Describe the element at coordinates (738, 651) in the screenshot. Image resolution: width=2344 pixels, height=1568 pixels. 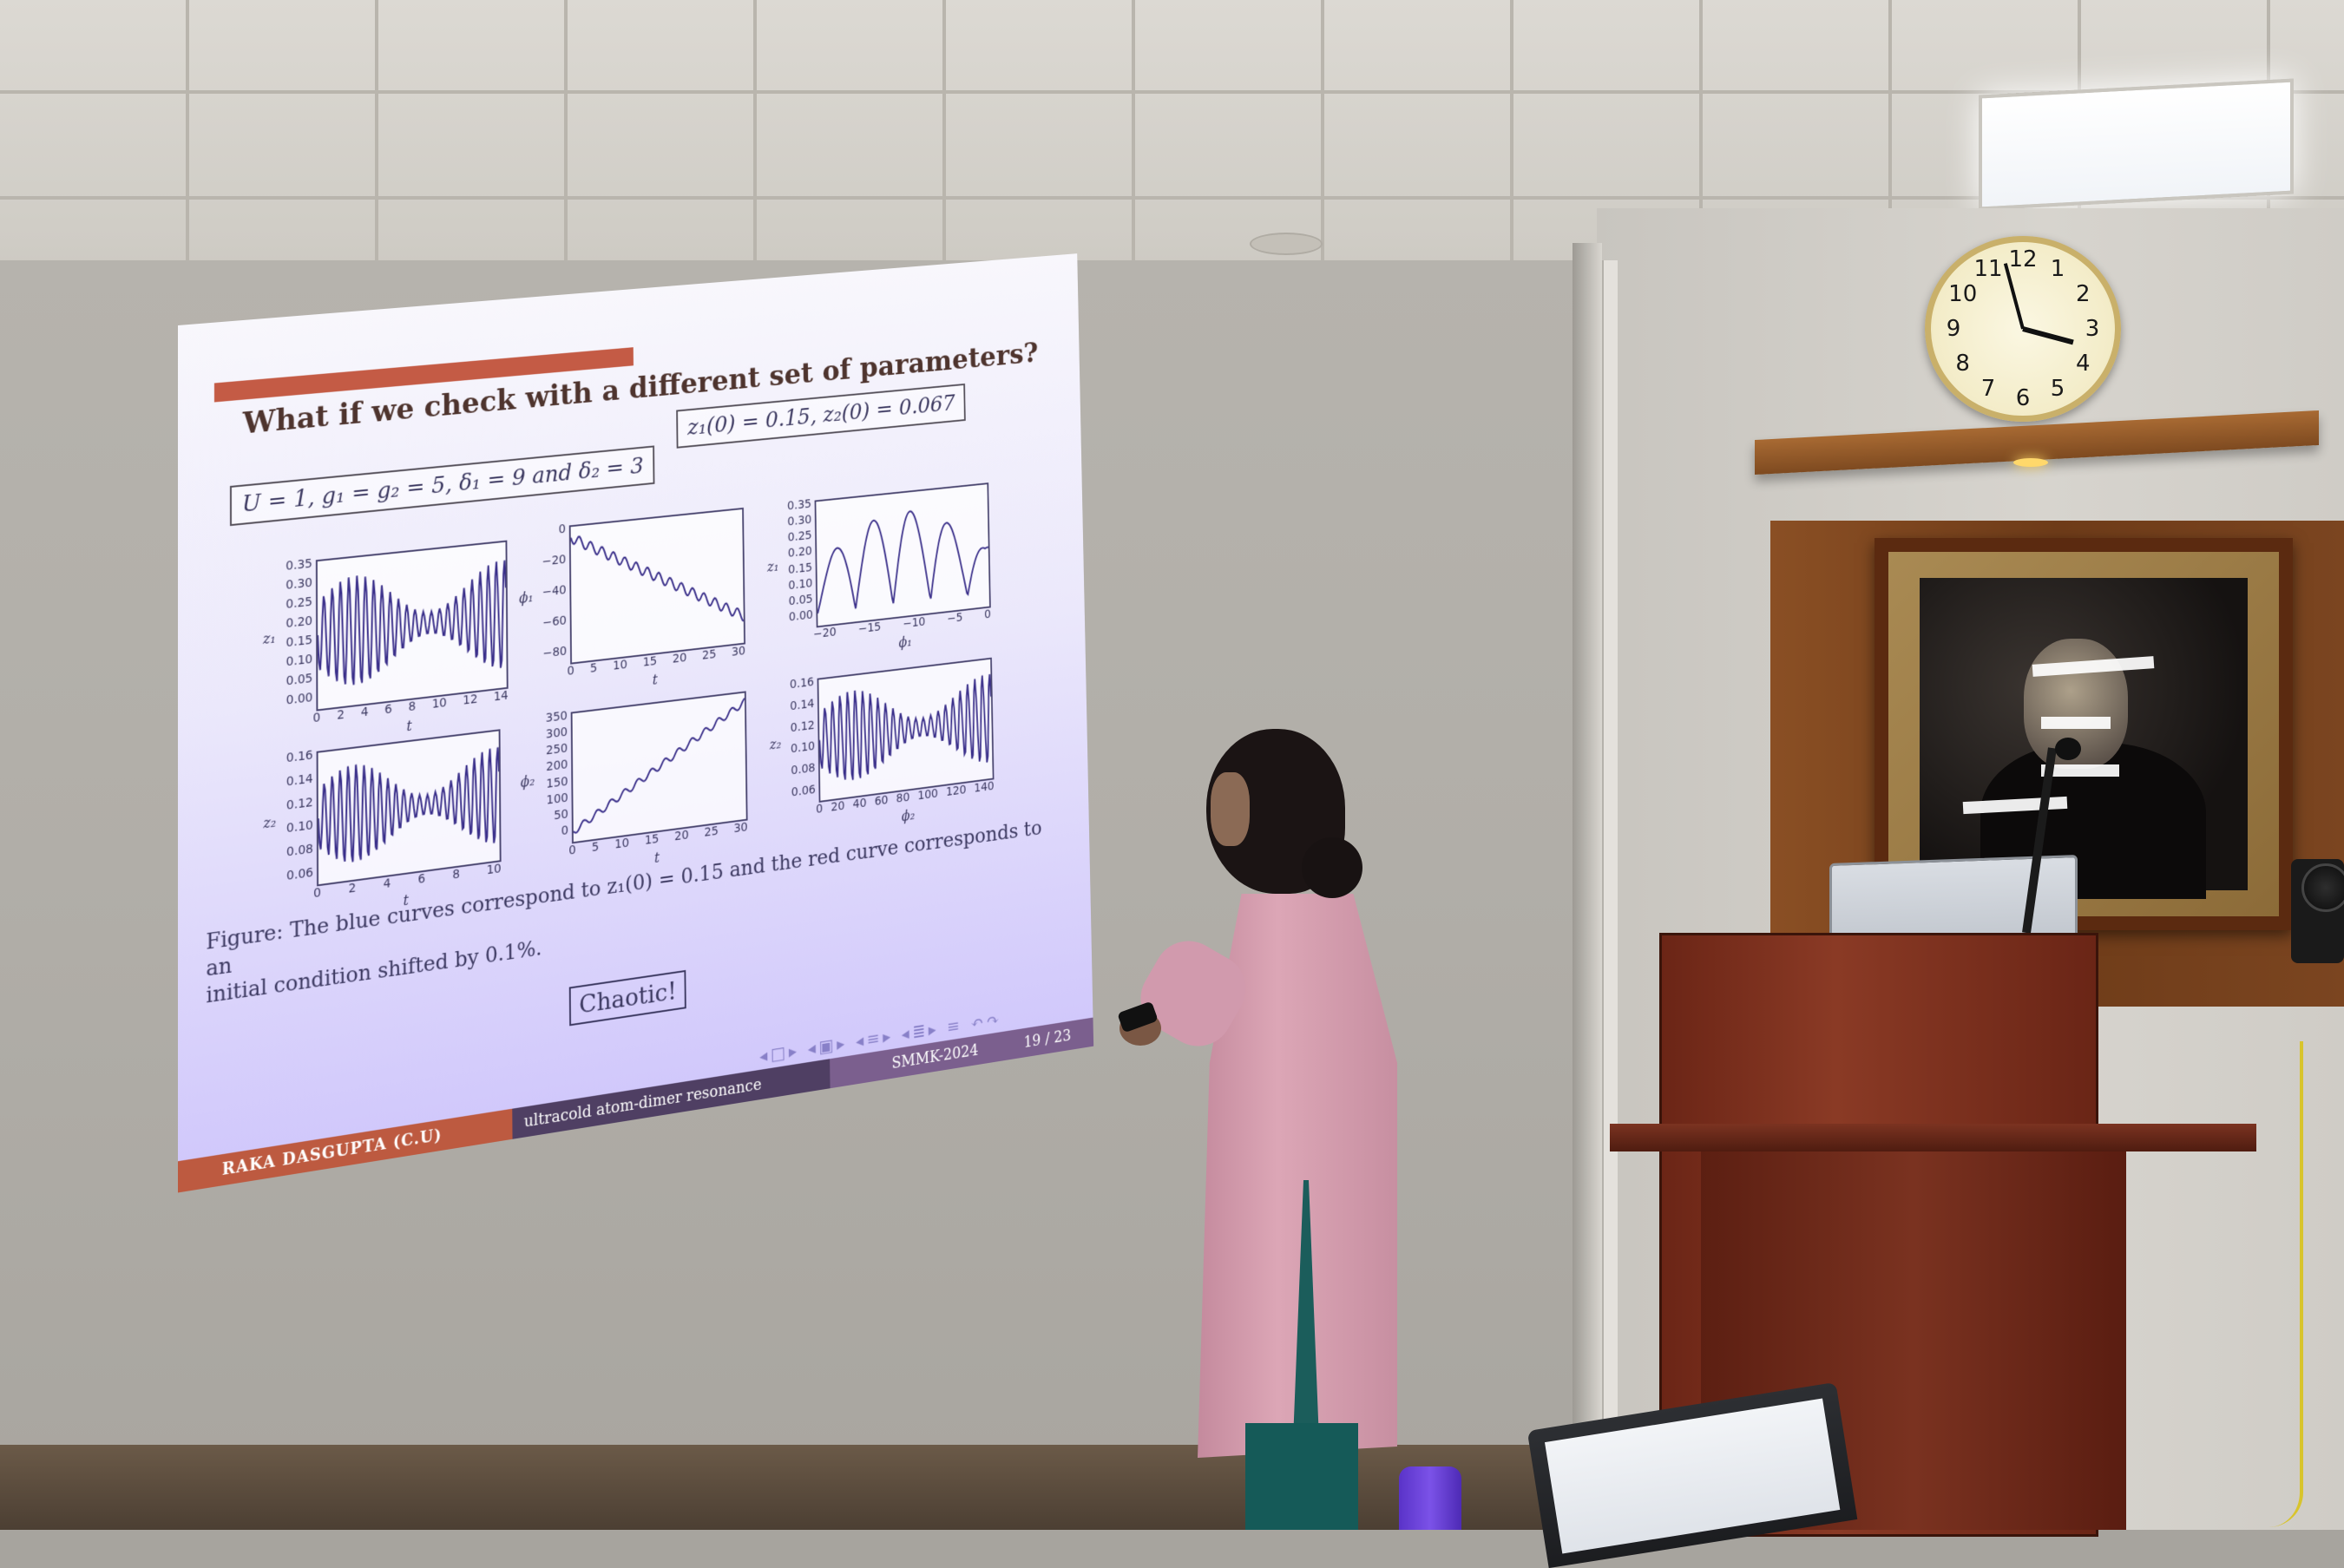
I see `x-tick-label: 30` at that location.